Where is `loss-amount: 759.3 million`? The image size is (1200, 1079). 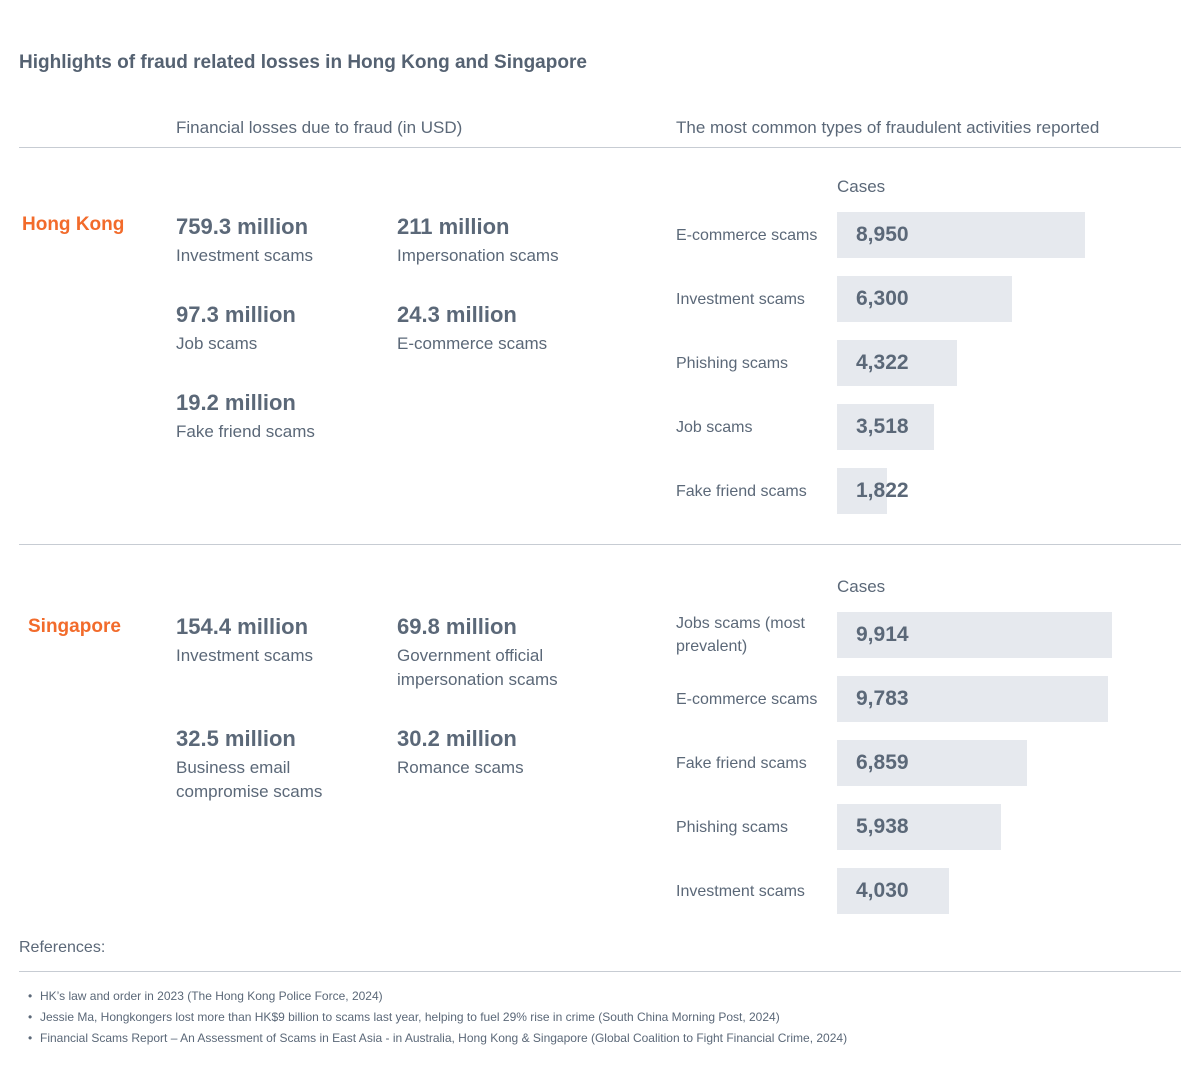
loss-amount: 759.3 million is located at coordinates (242, 226).